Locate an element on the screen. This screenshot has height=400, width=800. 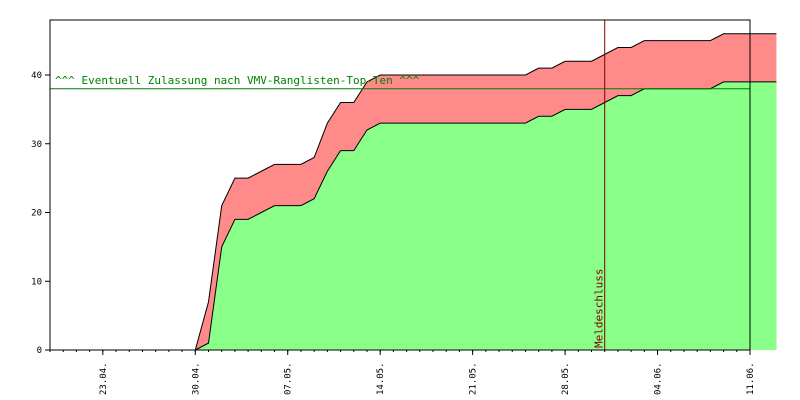
x-tick-label: 11.06. is located at coordinates (751, 378).